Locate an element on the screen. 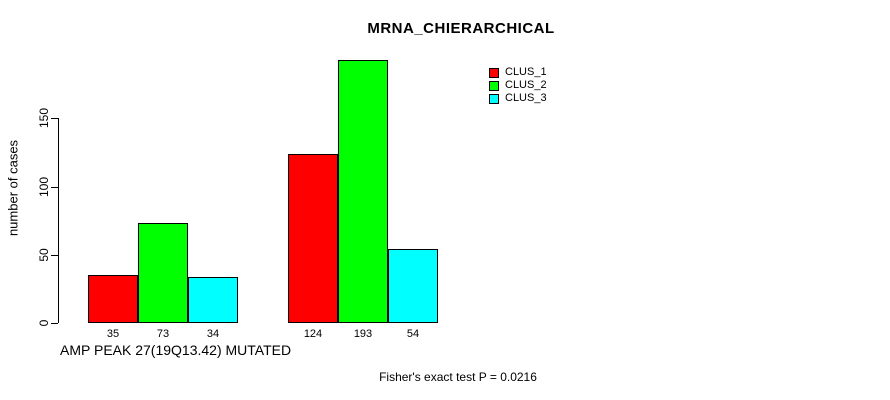  bar-value-label: 193 is located at coordinates (363, 334).